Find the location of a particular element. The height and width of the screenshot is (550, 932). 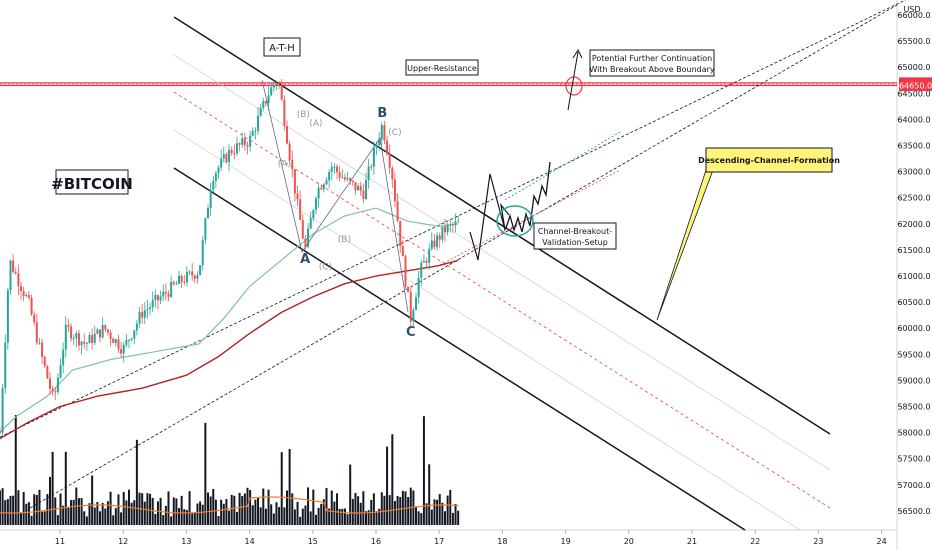

time-tick: 11 is located at coordinates (60, 538).